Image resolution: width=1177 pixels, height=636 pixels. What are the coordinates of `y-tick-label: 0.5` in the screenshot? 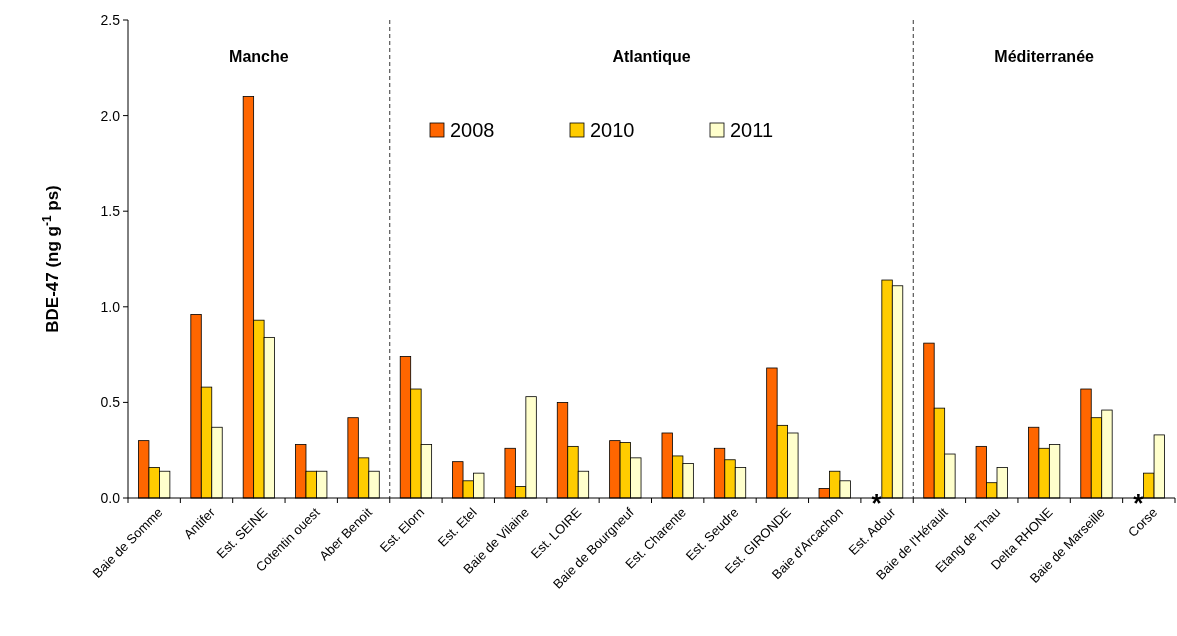 It's located at (110, 402).